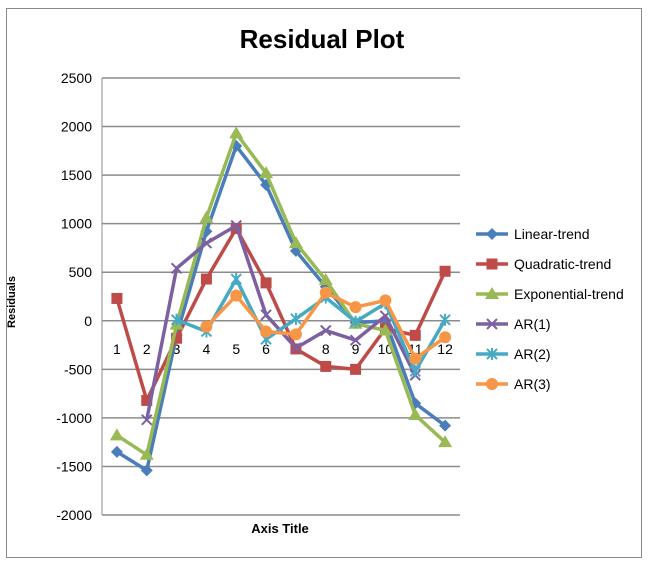 The image size is (650, 564). I want to click on x-tick-label: 1, so click(117, 349).